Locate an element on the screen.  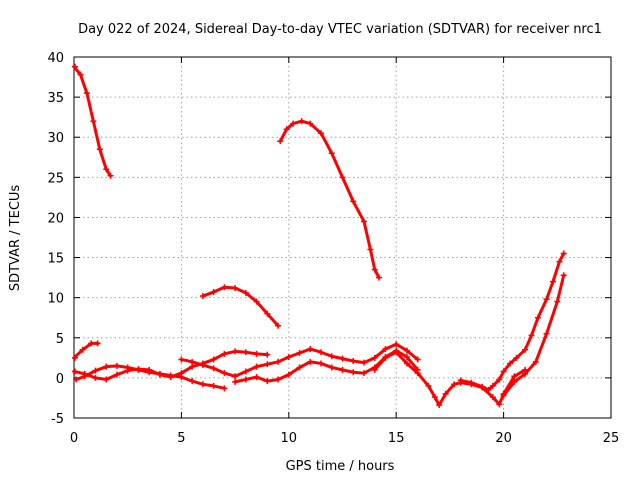
x-axis-label: GPS time / hours is located at coordinates (340, 466).